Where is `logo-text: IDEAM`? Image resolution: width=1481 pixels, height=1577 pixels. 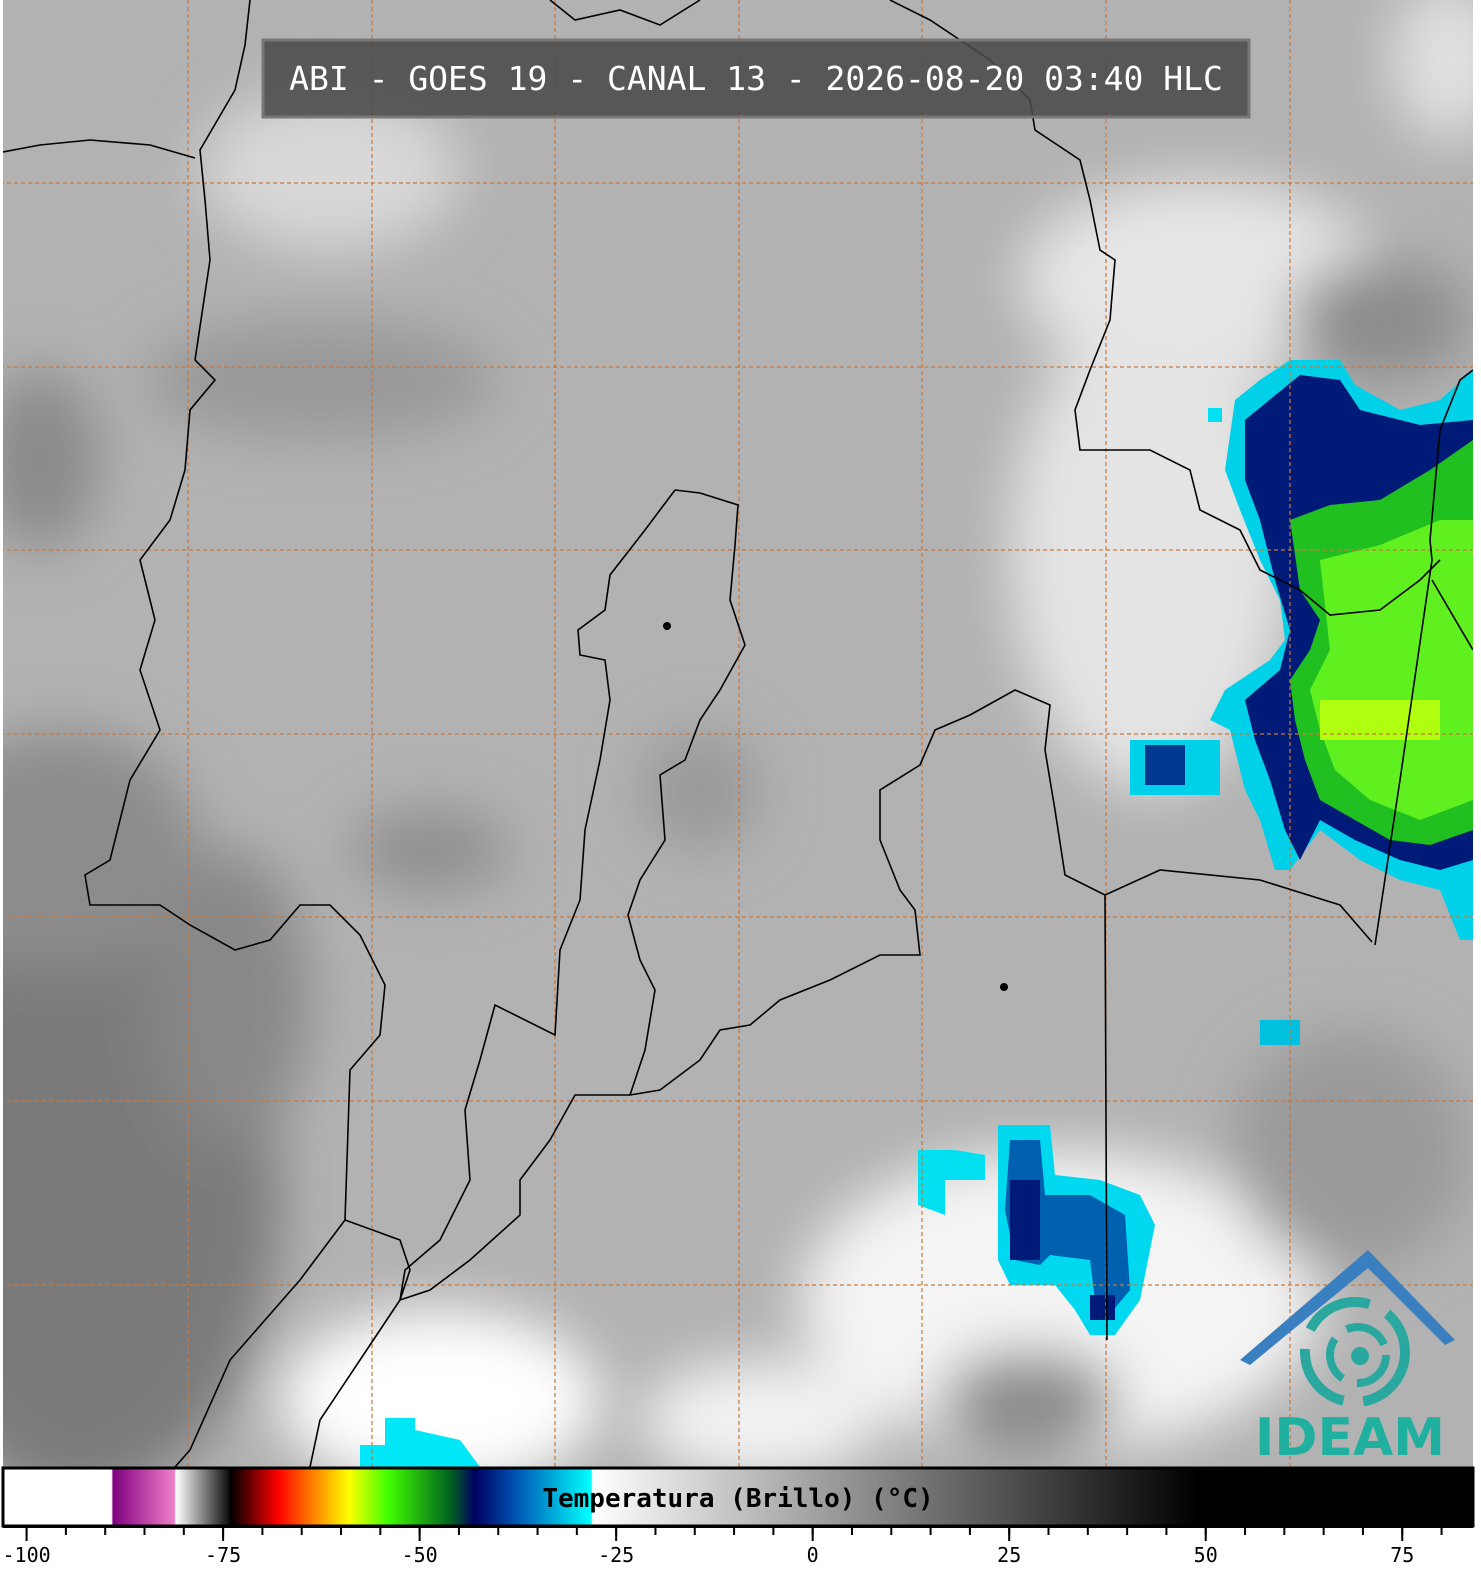 logo-text: IDEAM is located at coordinates (1350, 1438).